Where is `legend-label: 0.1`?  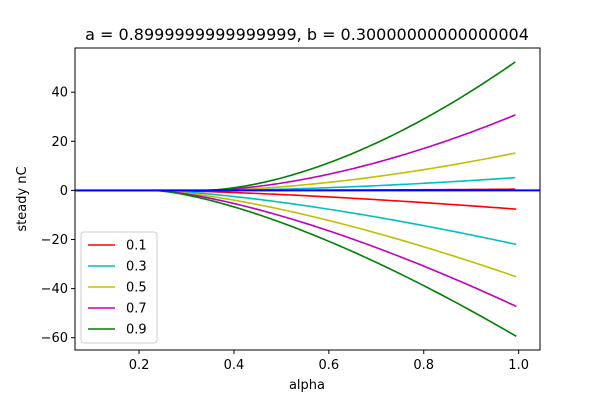 legend-label: 0.1 is located at coordinates (136, 246).